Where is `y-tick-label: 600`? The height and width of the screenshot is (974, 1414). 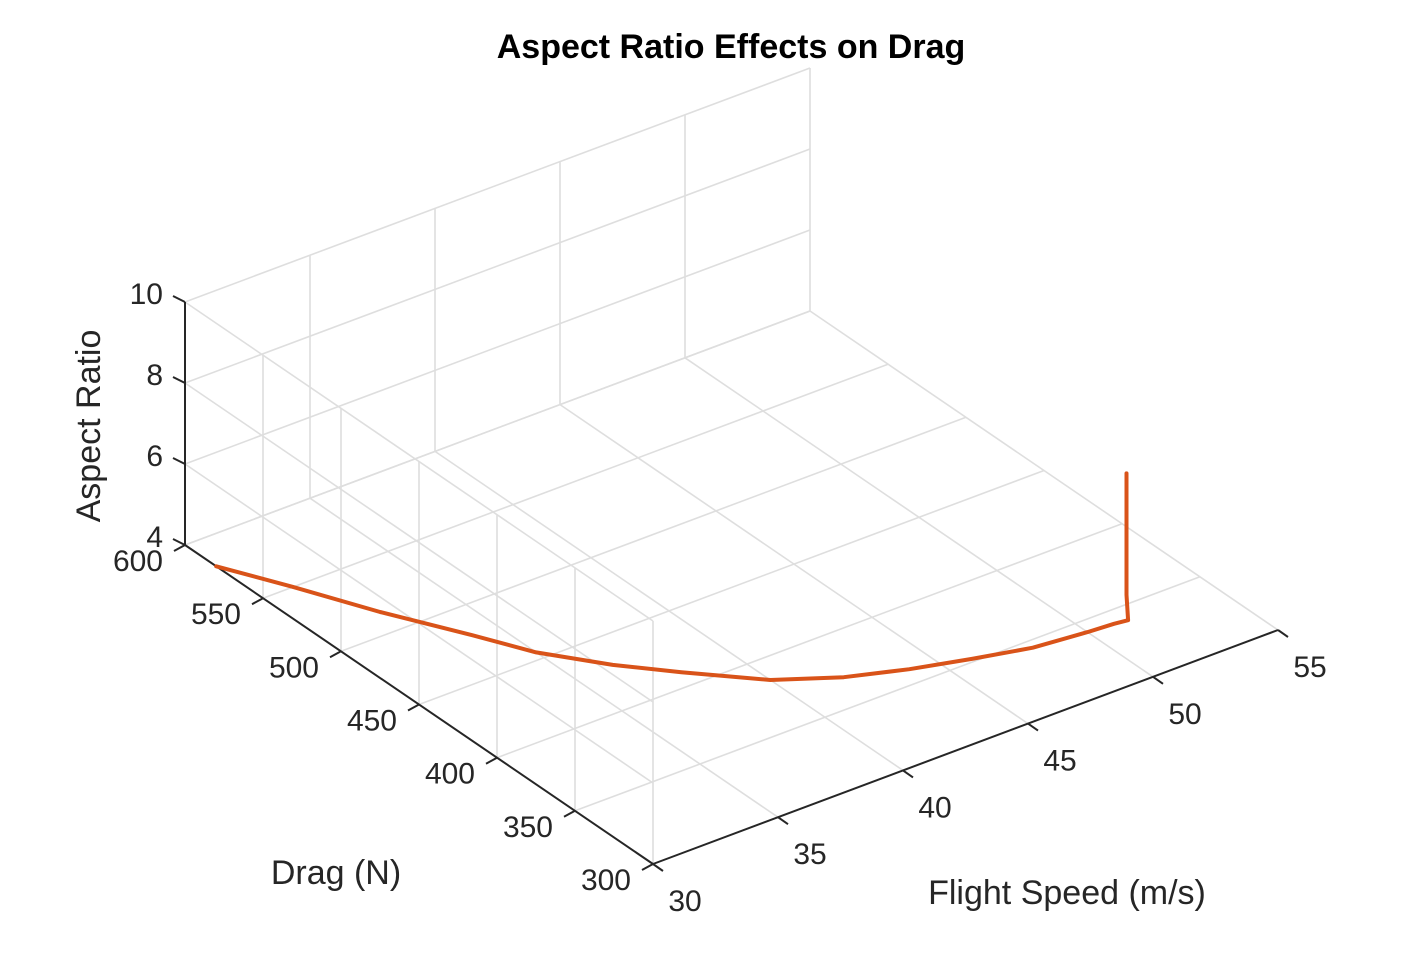 y-tick-label: 600 is located at coordinates (138, 561).